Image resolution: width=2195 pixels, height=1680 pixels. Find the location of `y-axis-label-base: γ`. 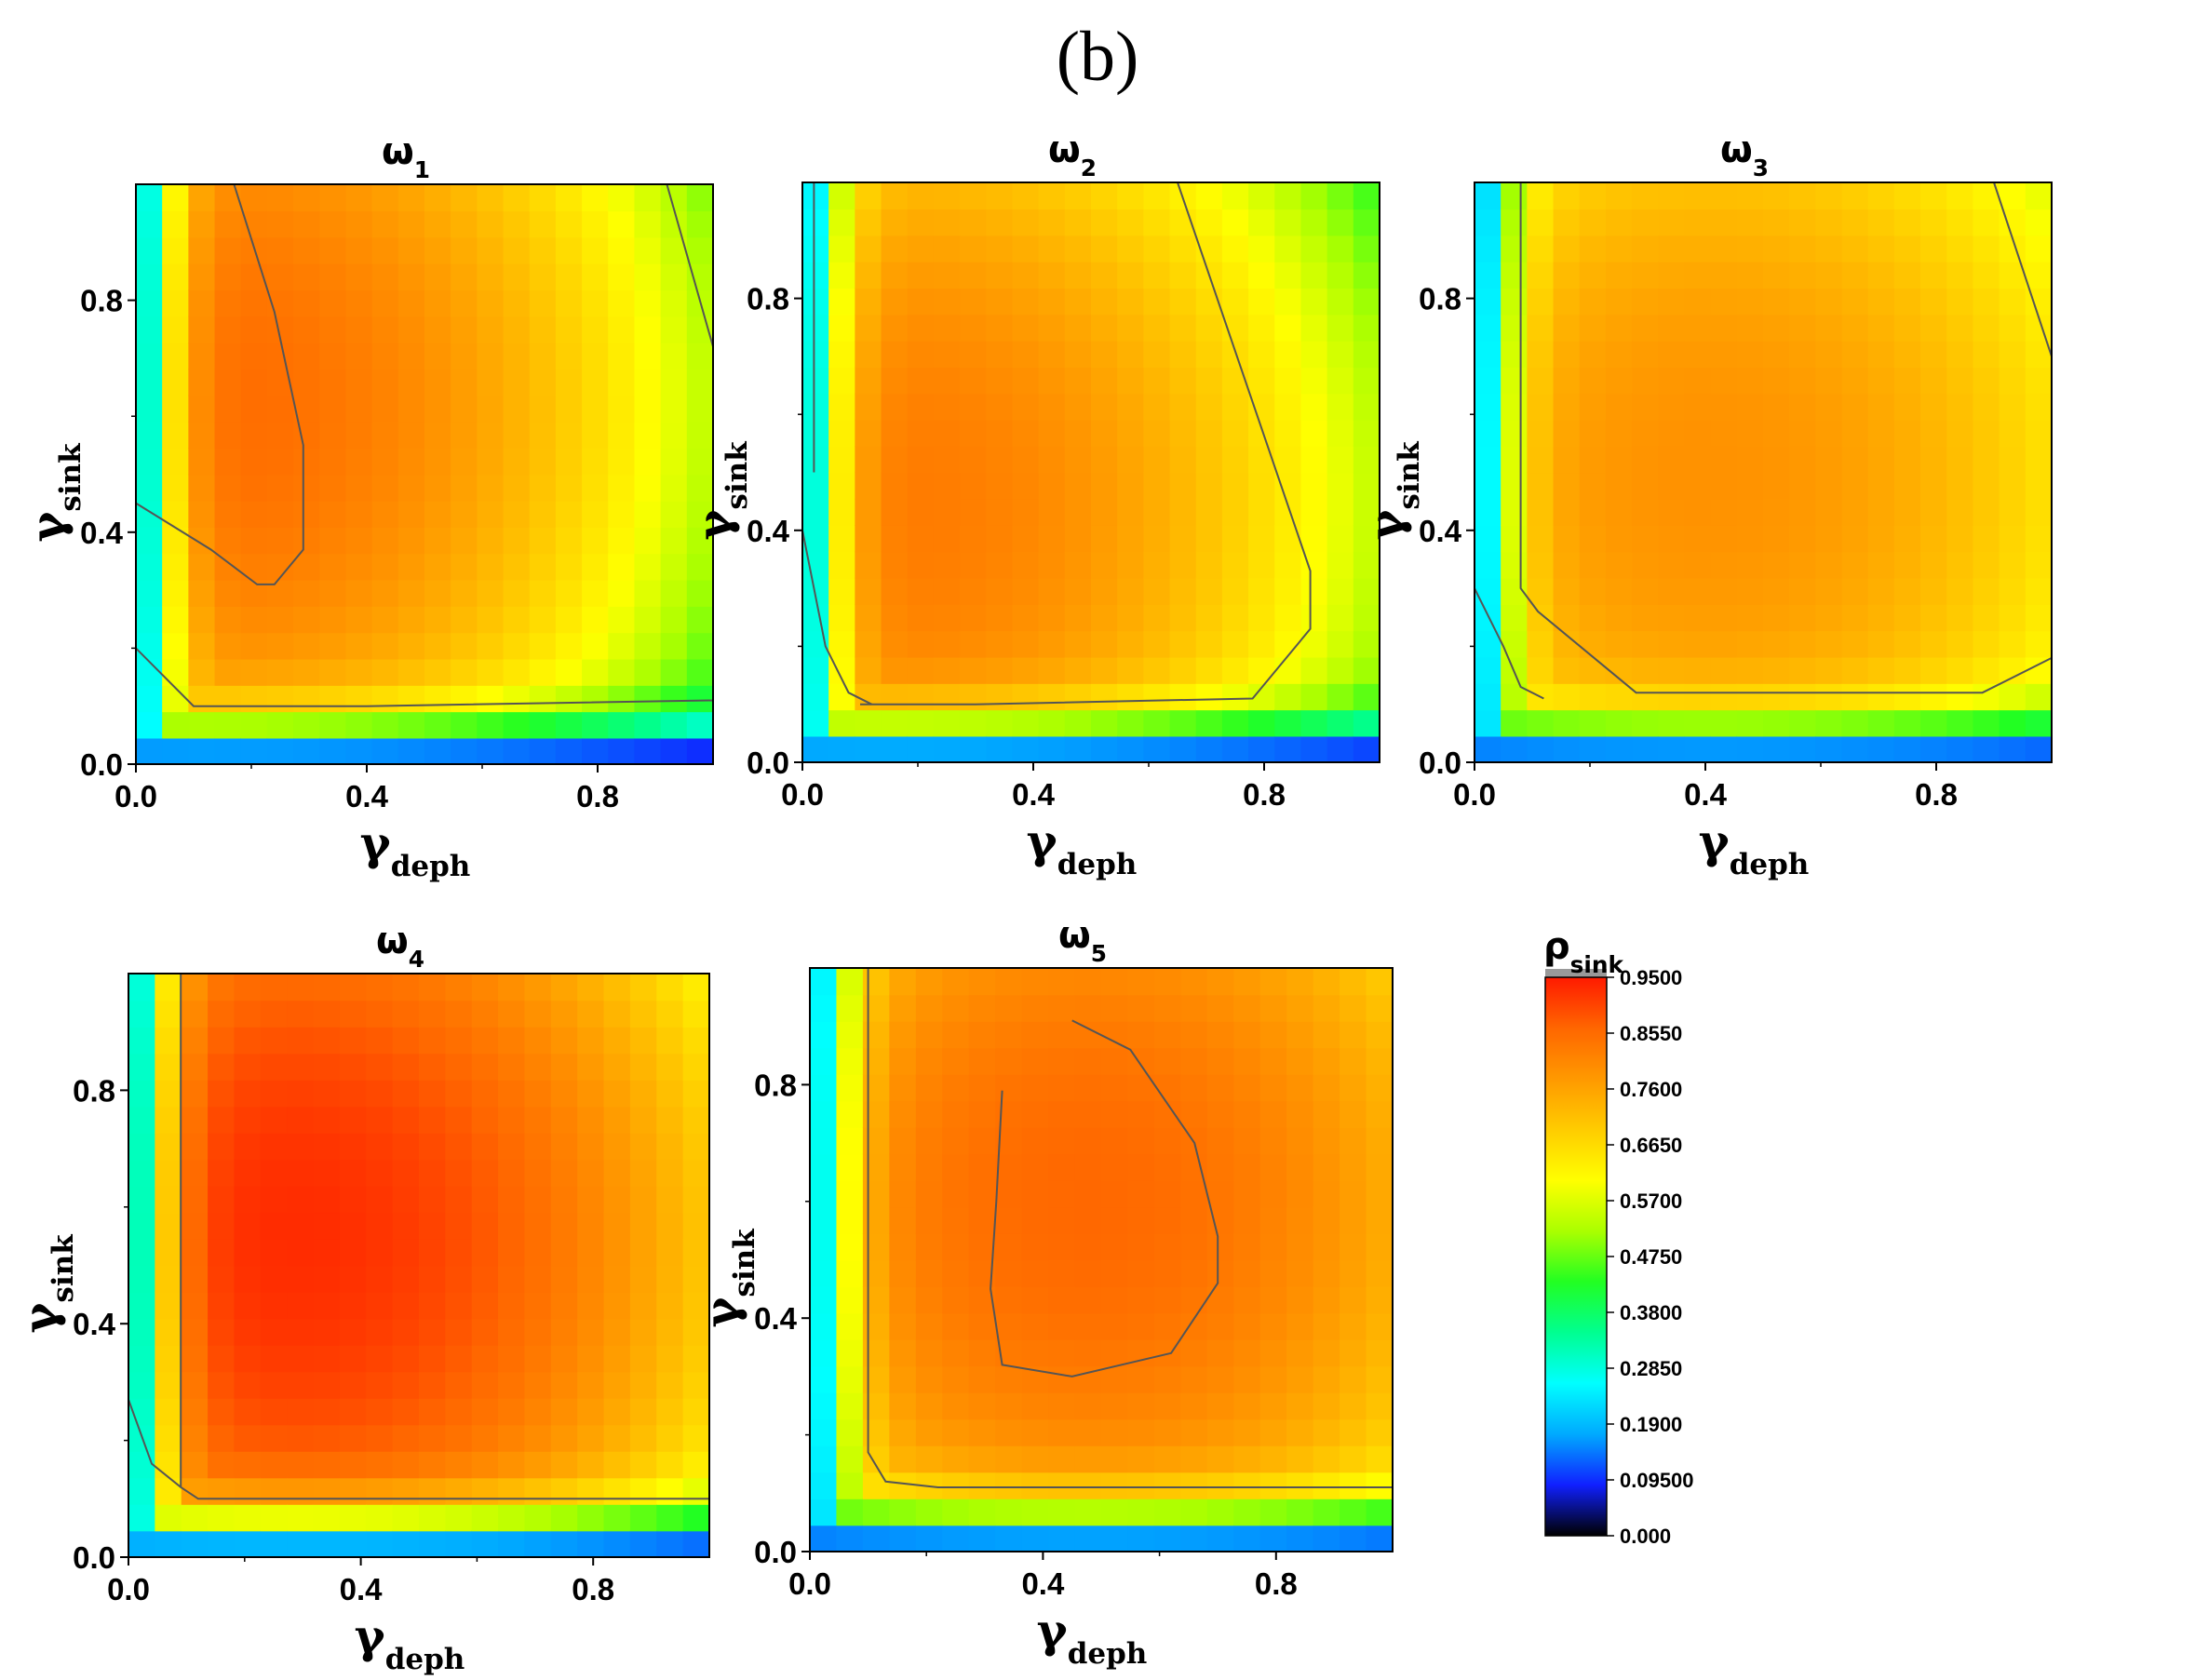

y-axis-label-base: γ is located at coordinates (1385, 525).